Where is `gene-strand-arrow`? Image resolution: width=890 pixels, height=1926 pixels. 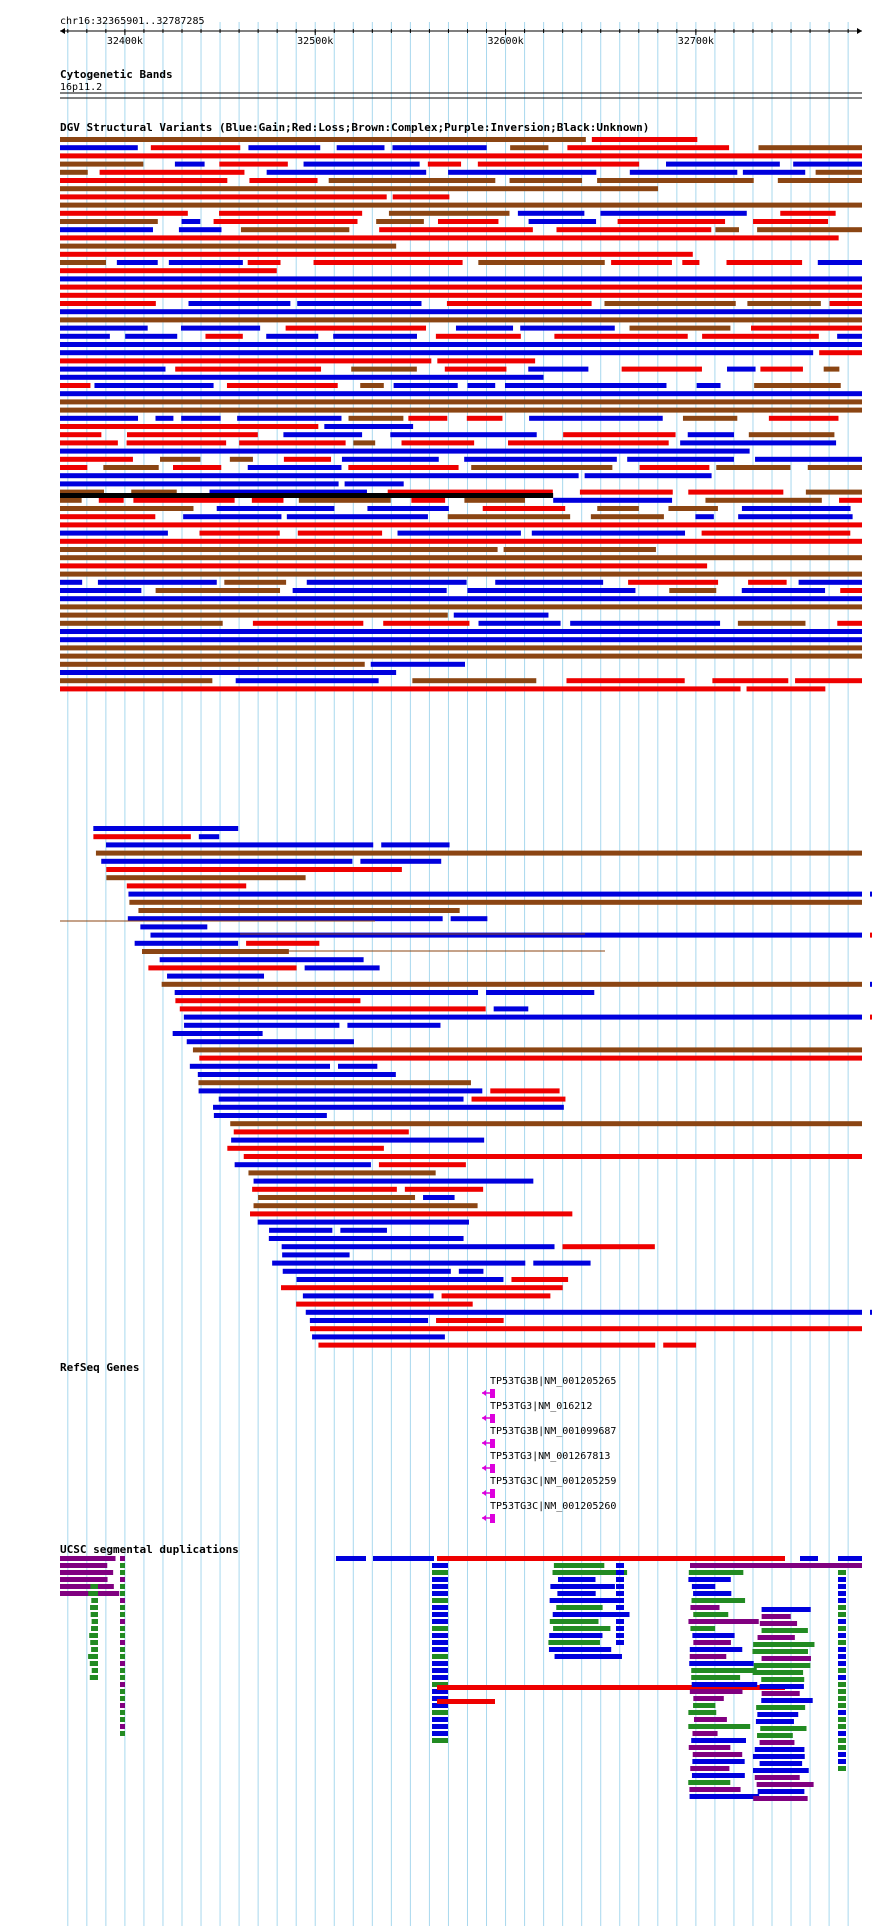
gene-strand-arrow is located at coordinates (484, 1443).